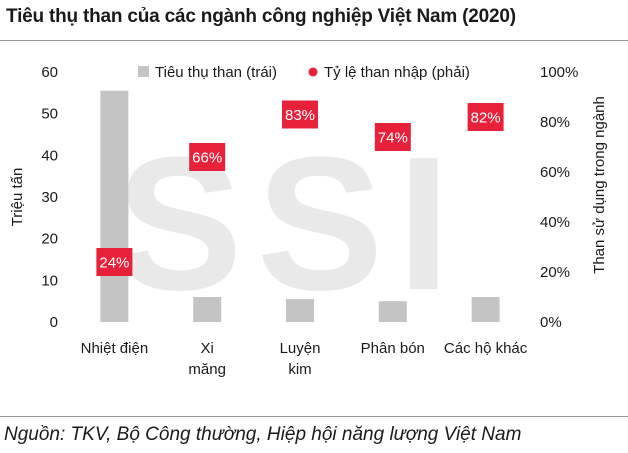 This screenshot has width=628, height=453. Describe the element at coordinates (115, 348) in the screenshot. I see `x-tick-label: Nhiệt điện` at that location.